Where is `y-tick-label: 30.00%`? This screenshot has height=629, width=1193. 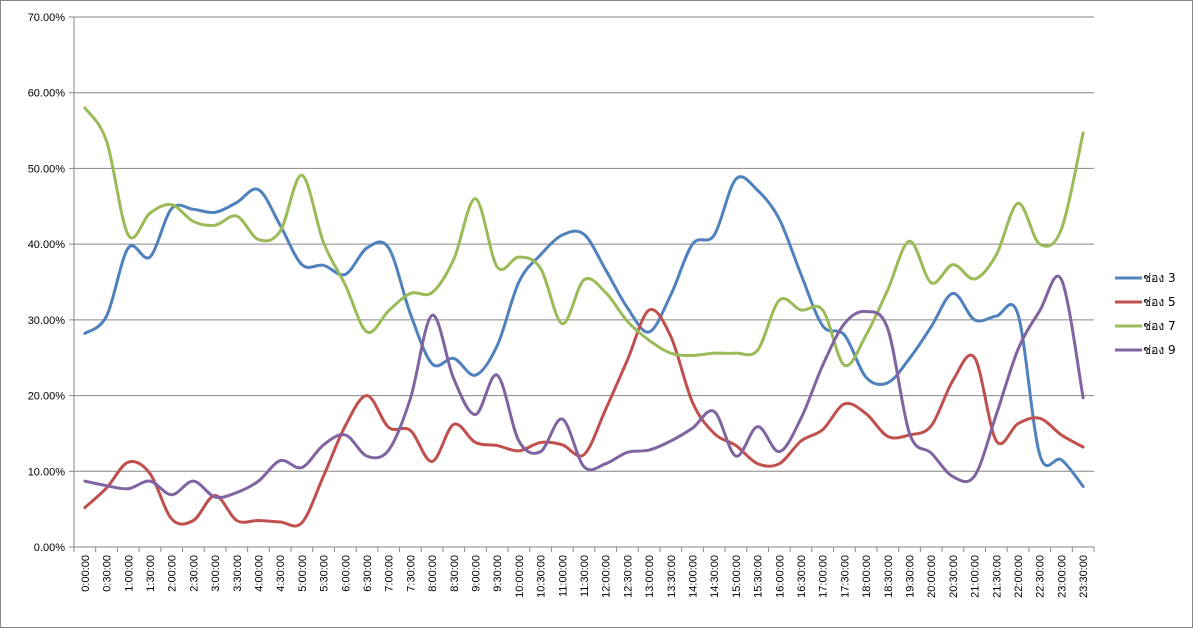 y-tick-label: 30.00% is located at coordinates (47, 321).